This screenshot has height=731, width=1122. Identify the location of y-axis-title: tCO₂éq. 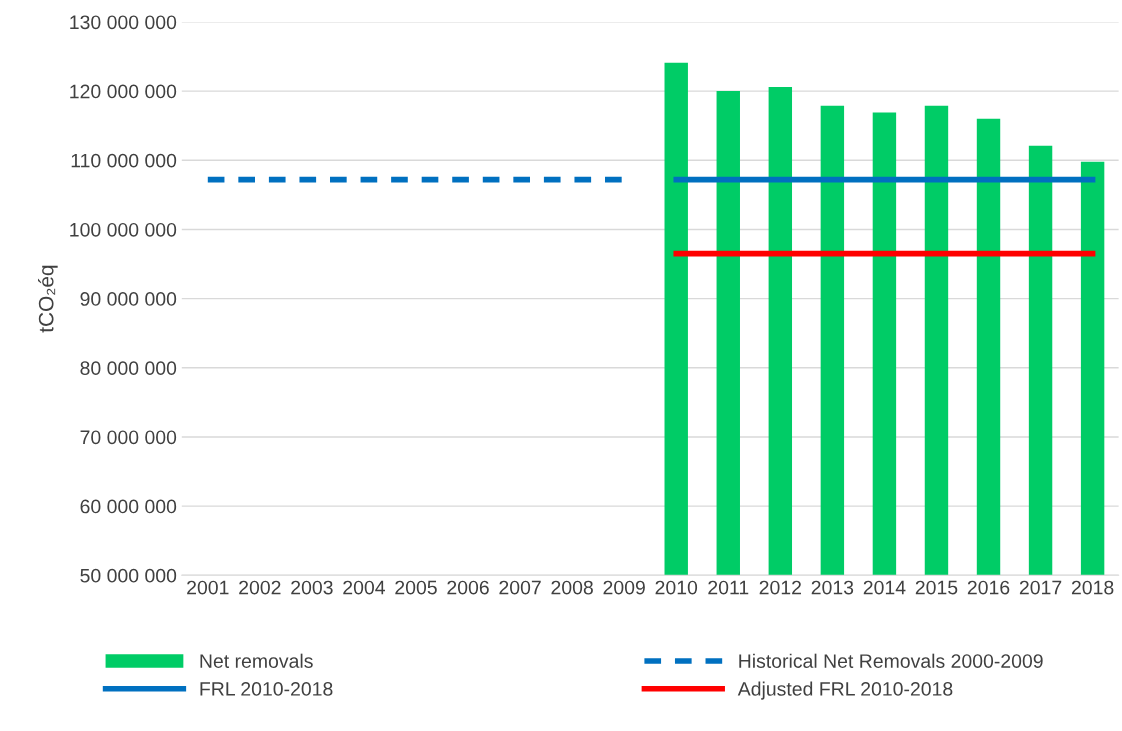
(48, 299).